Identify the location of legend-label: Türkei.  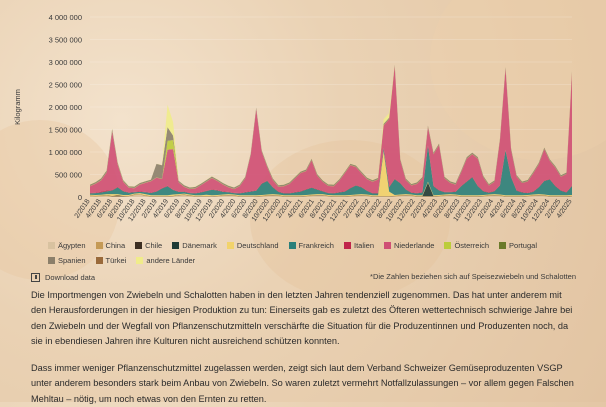
(116, 260).